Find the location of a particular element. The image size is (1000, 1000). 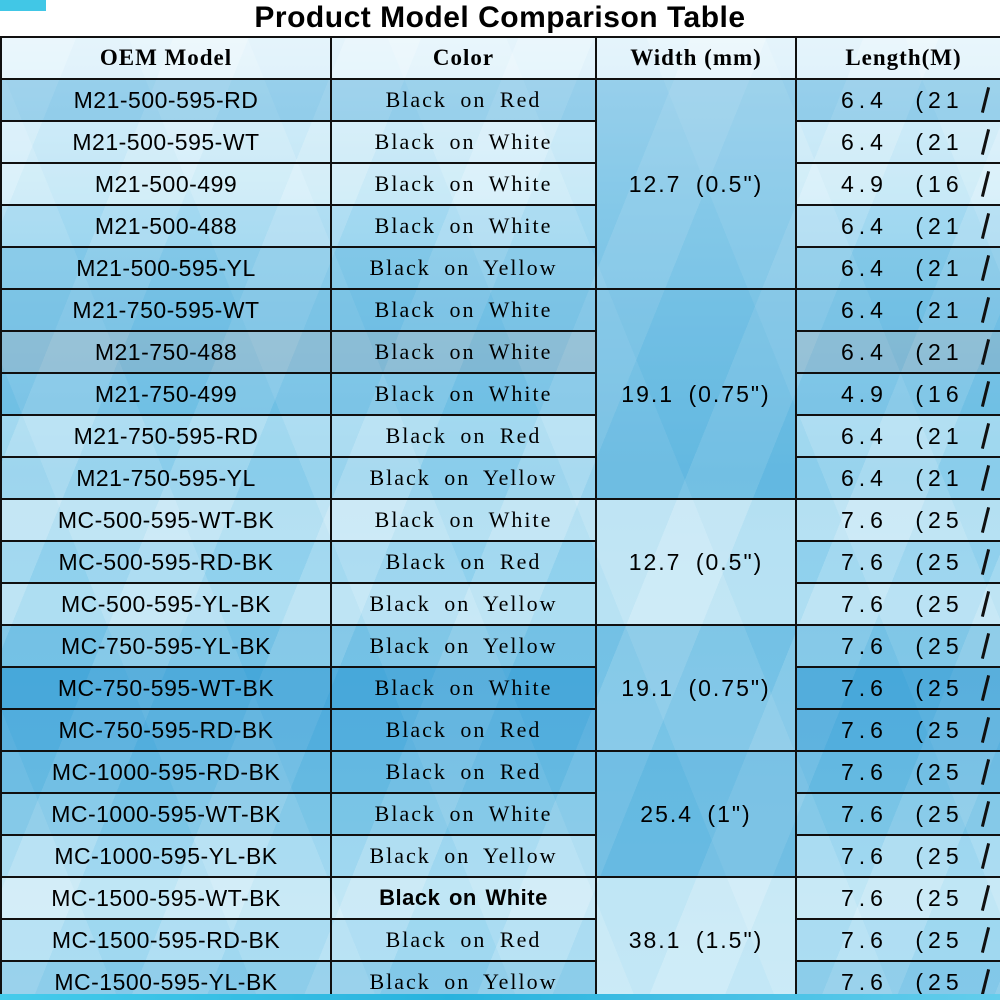

model-cell: MC-500-595-YL-BK is located at coordinates (166, 604).